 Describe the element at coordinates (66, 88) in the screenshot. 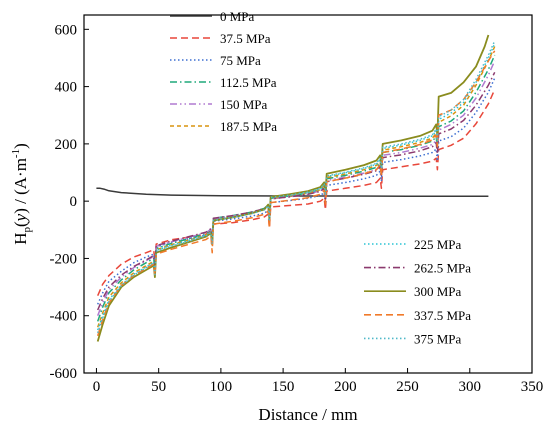

I see `y-tick-label: 400` at that location.